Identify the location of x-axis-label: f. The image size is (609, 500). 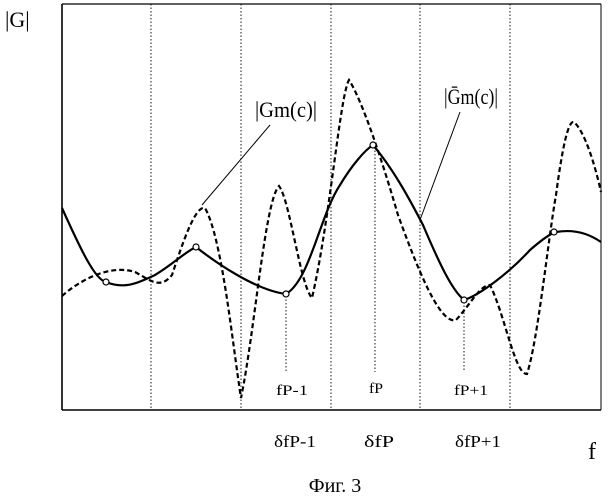
(592, 452).